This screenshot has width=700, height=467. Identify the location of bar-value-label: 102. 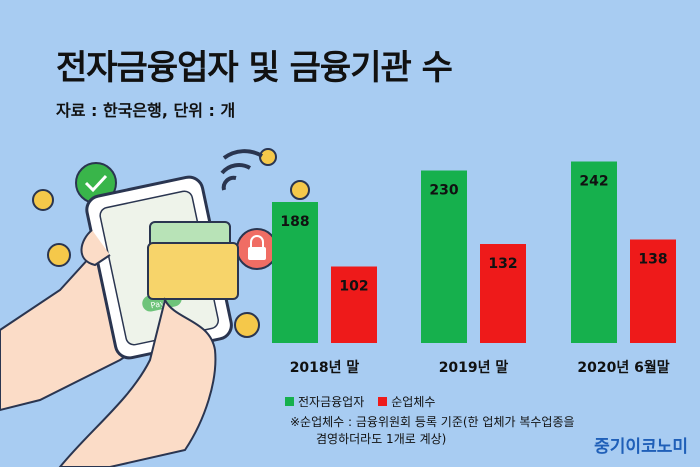
(353, 287).